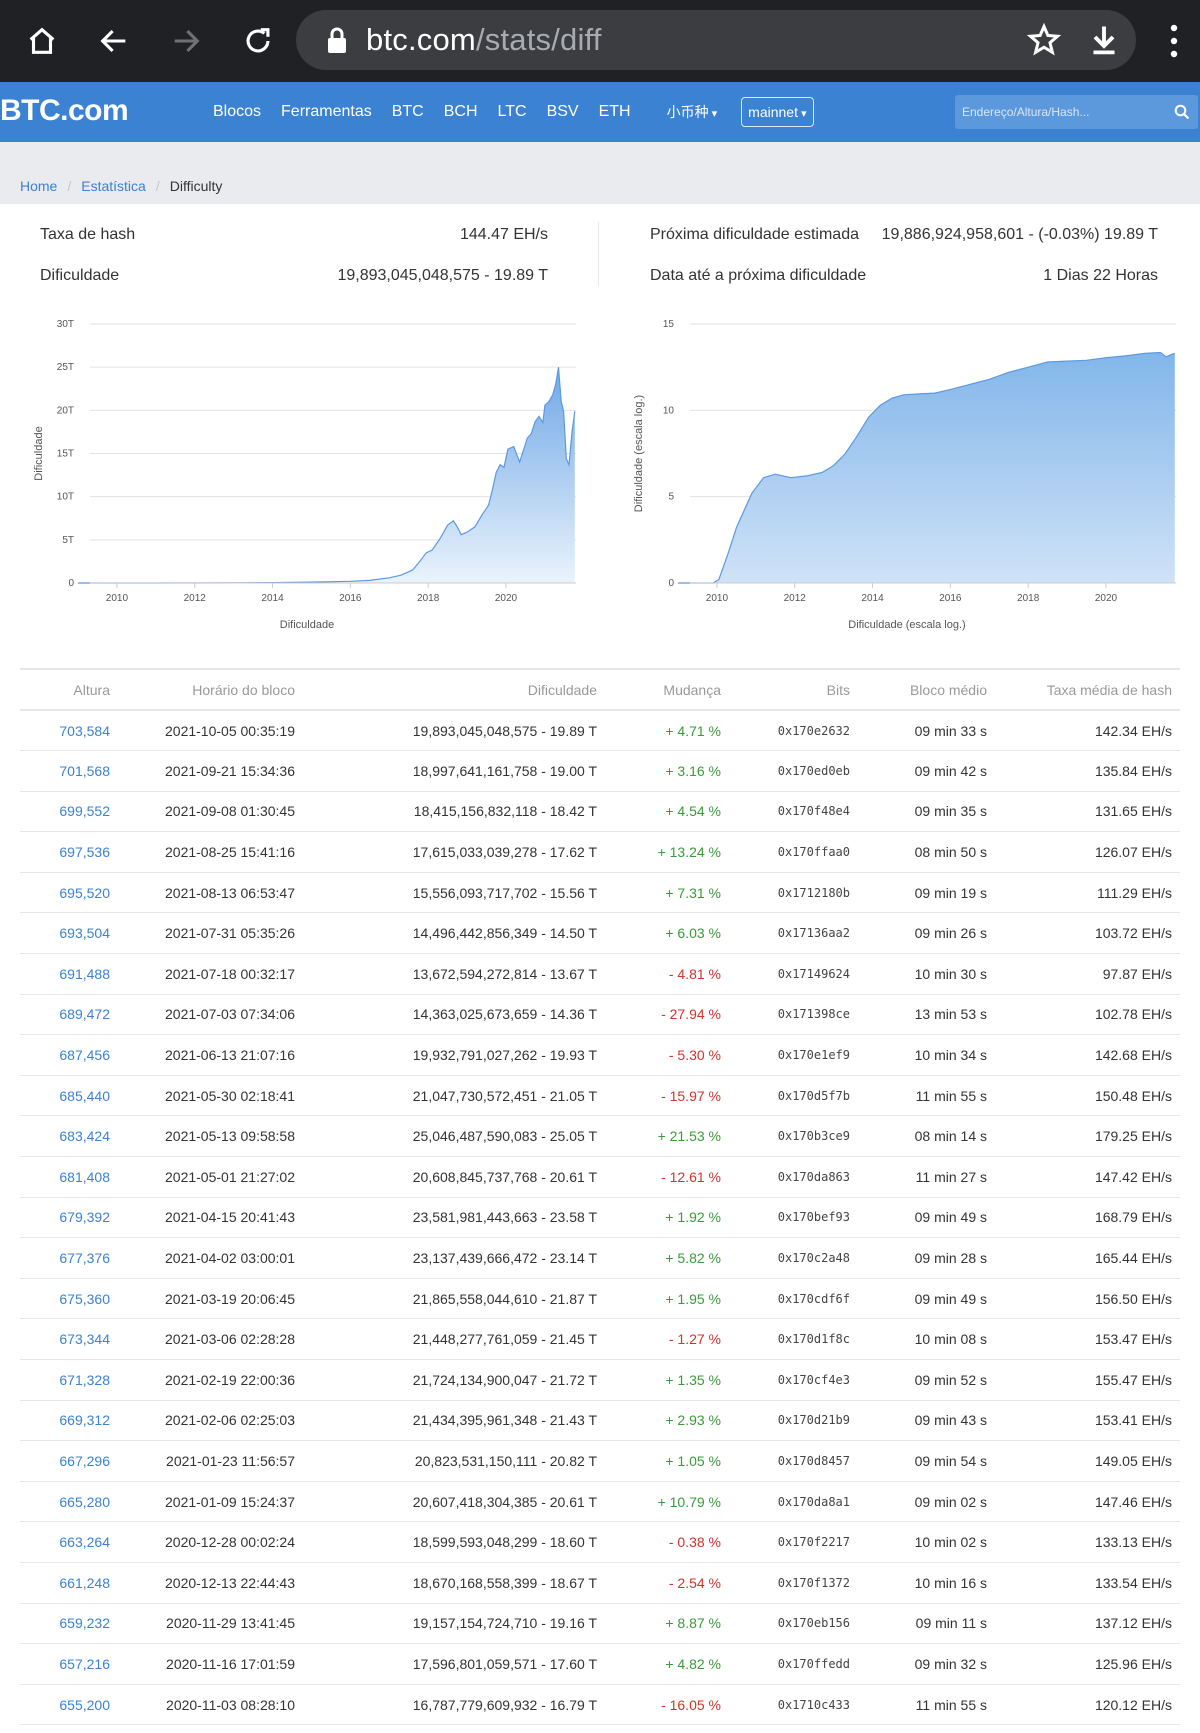 The image size is (1200, 1733). I want to click on avg-block-time: 10 min 02 s, so click(918, 1542).